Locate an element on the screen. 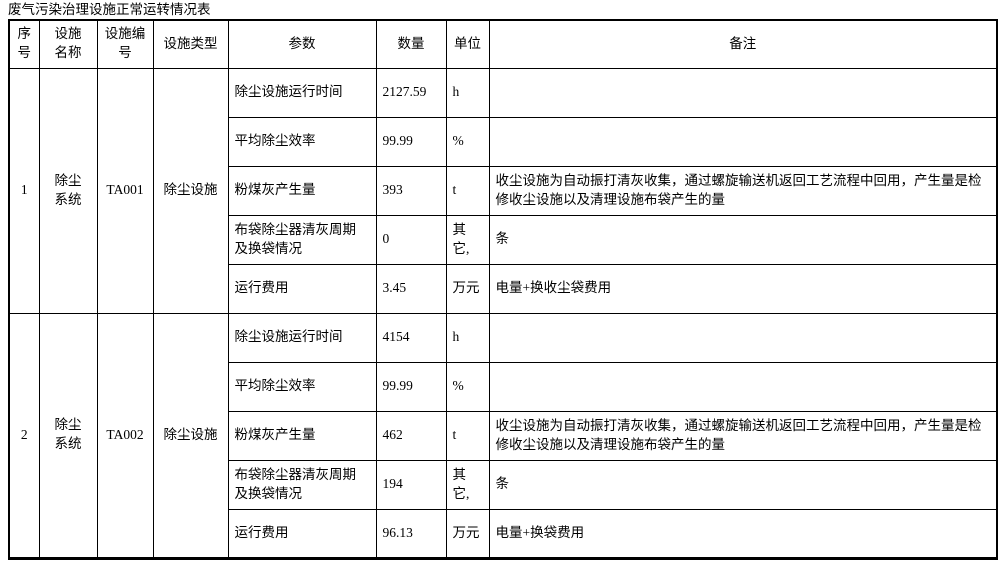  table-row: 平均除尘效率 99.99 % is located at coordinates (503, 386).